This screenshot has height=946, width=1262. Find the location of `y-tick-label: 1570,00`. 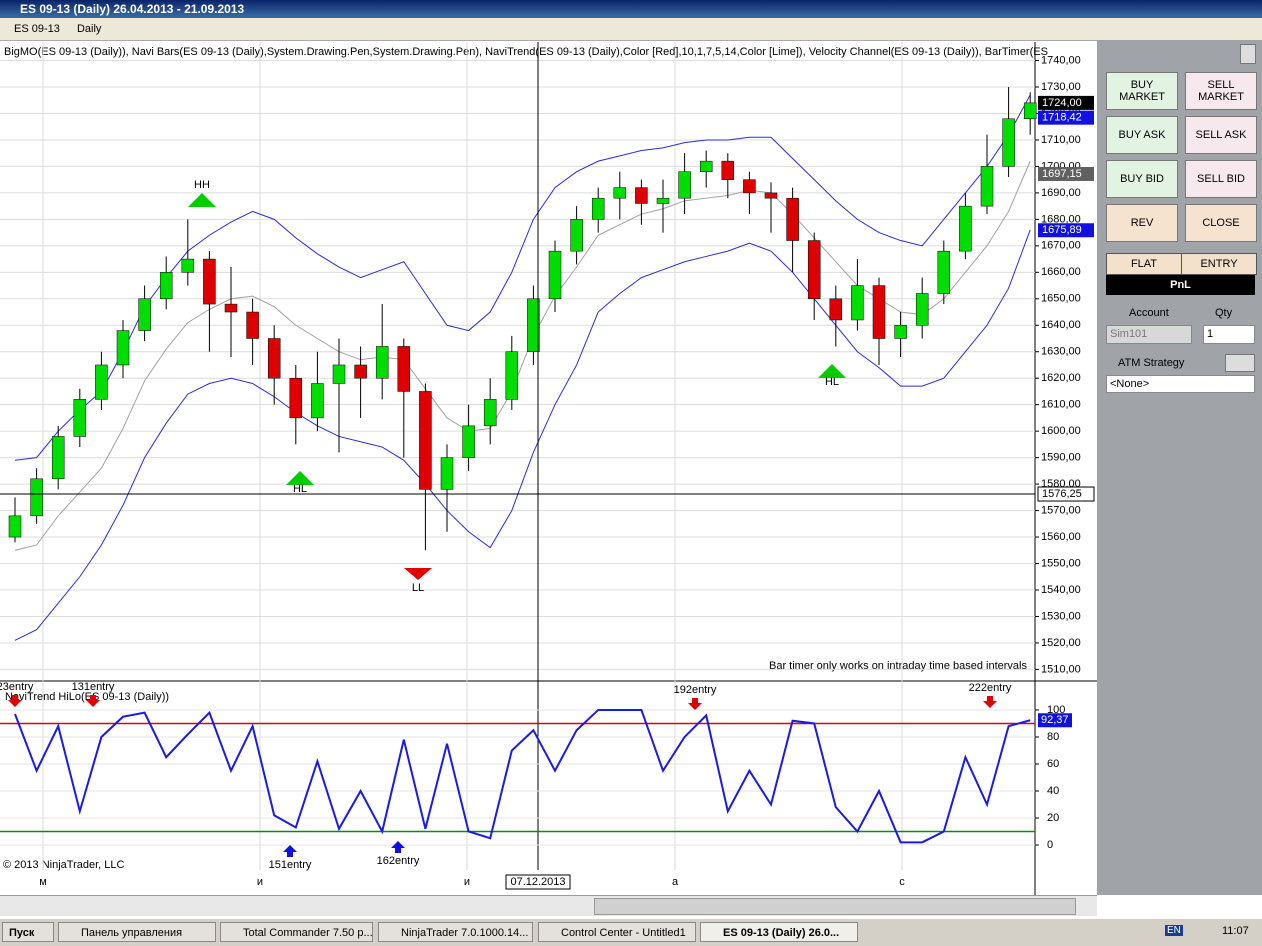

y-tick-label: 1570,00 is located at coordinates (1061, 510).